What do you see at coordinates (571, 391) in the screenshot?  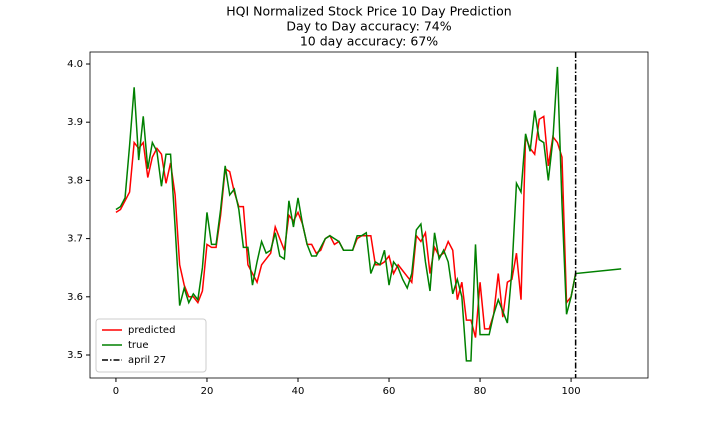 I see `x-tick-label: 100` at bounding box center [571, 391].